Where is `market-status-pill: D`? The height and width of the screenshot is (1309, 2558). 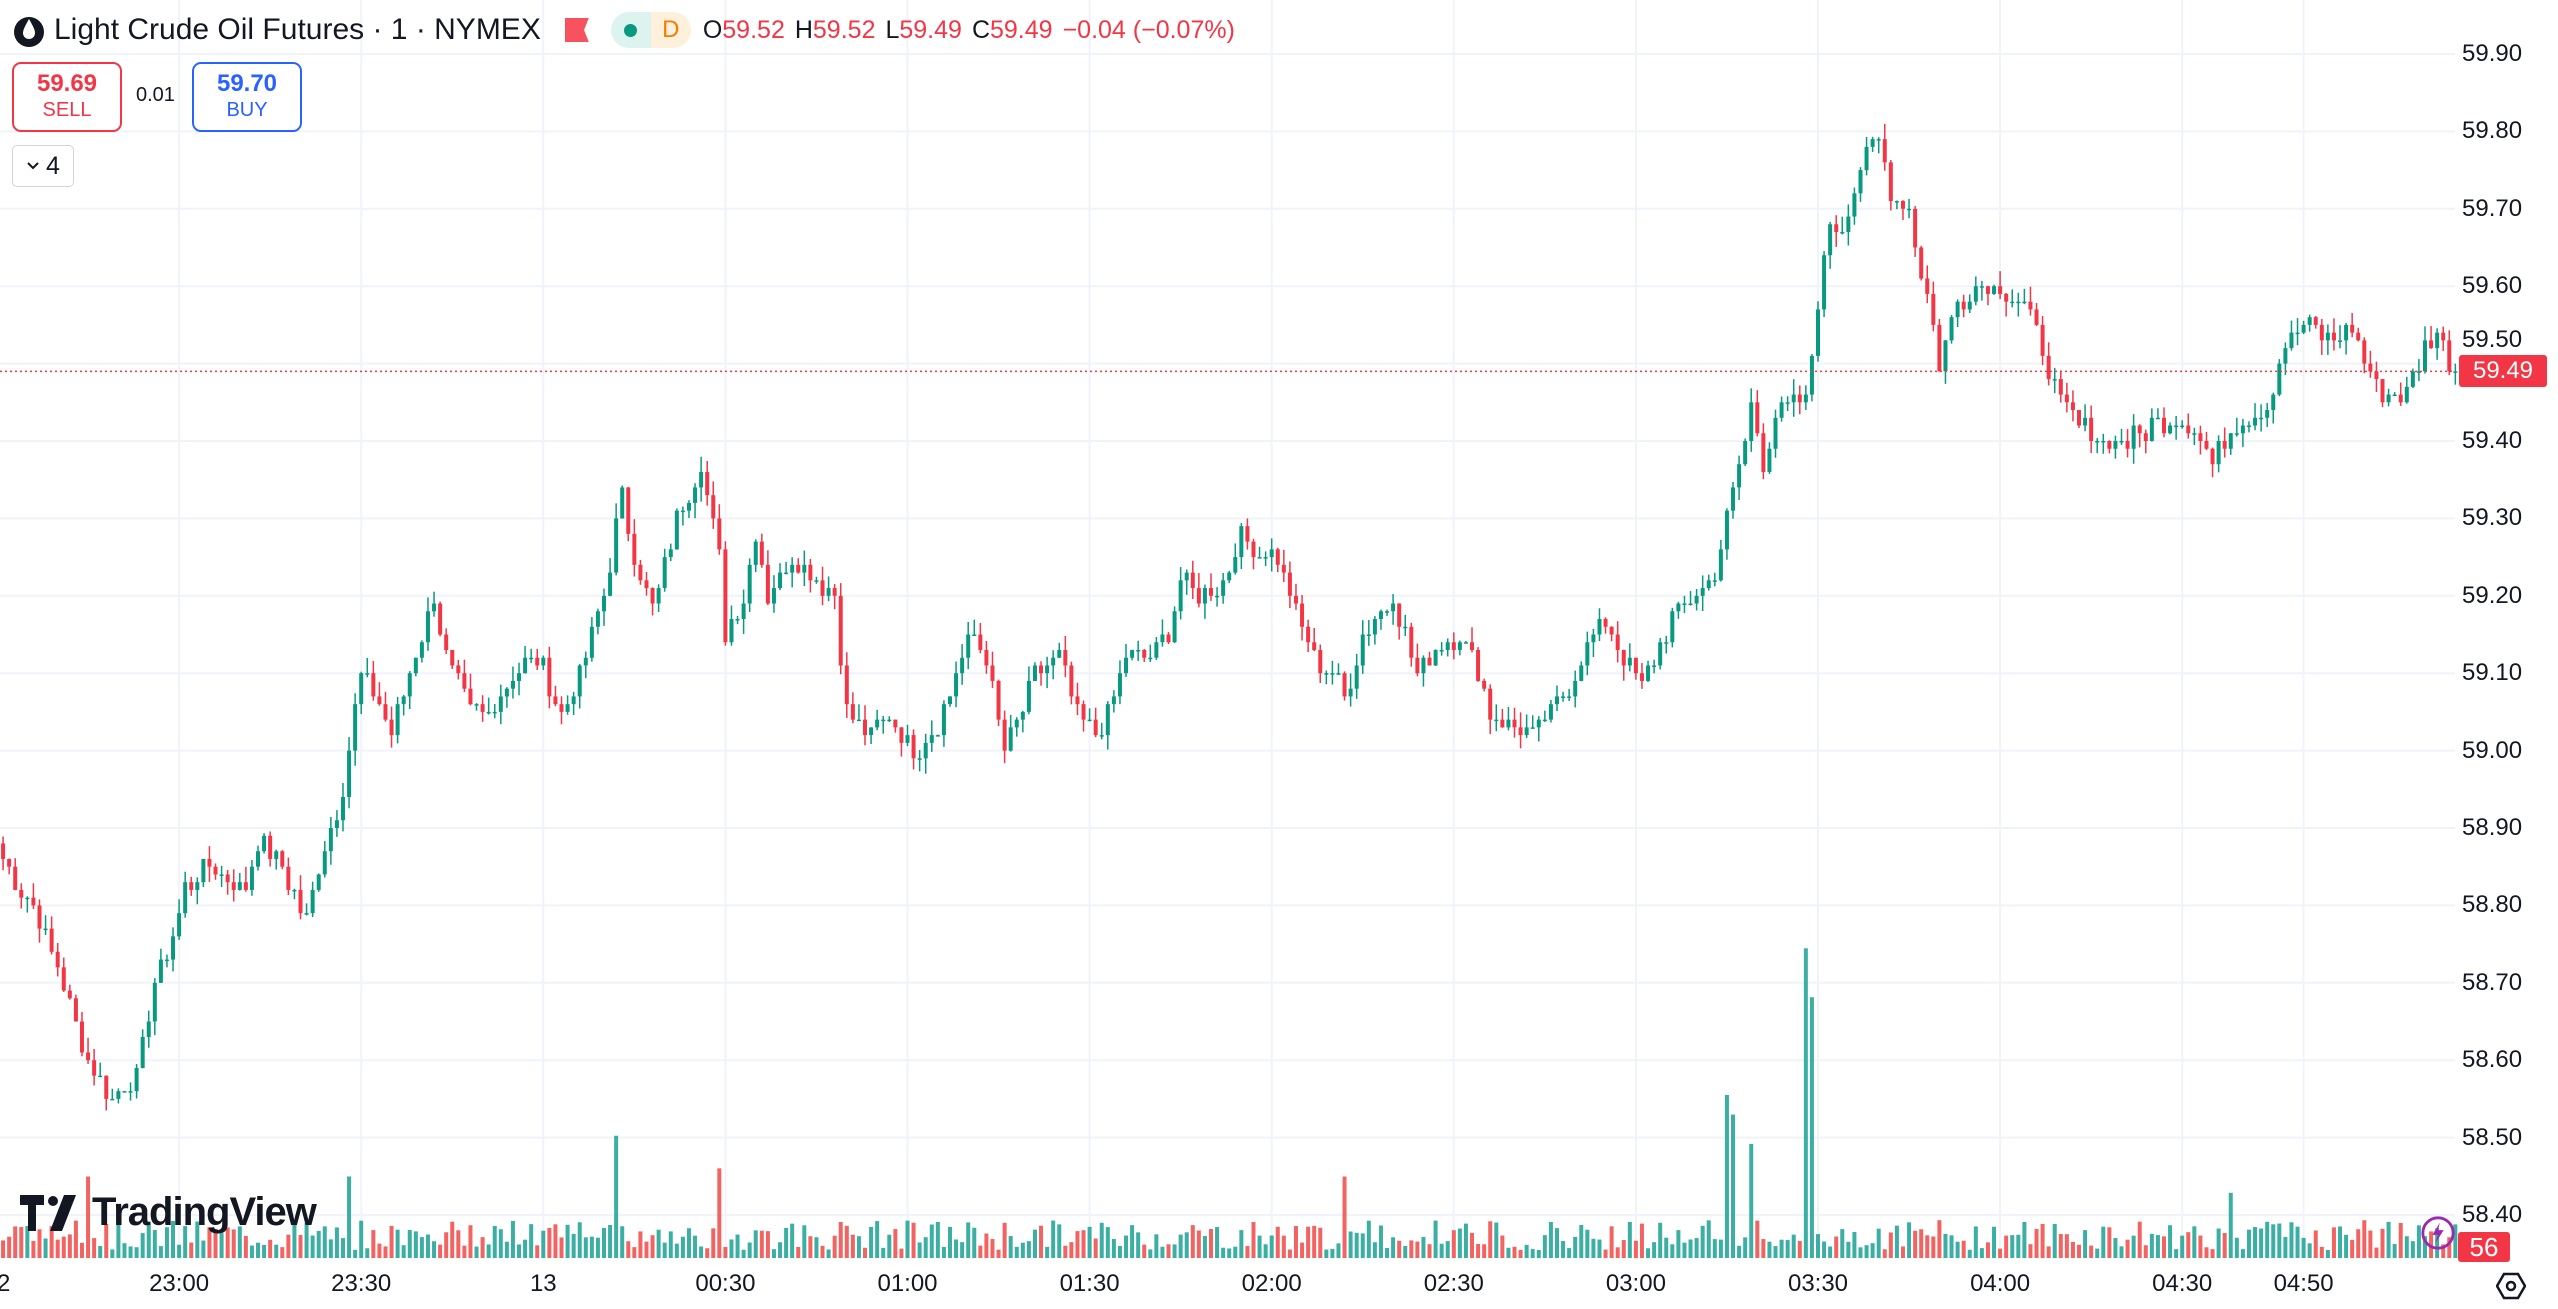
market-status-pill: D is located at coordinates (650, 30).